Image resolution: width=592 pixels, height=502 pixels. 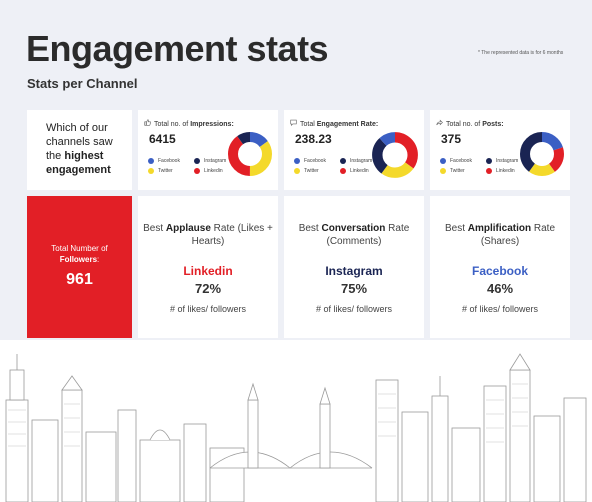 What do you see at coordinates (82, 83) in the screenshot?
I see `page-subtitle: Stats per Channel` at bounding box center [82, 83].